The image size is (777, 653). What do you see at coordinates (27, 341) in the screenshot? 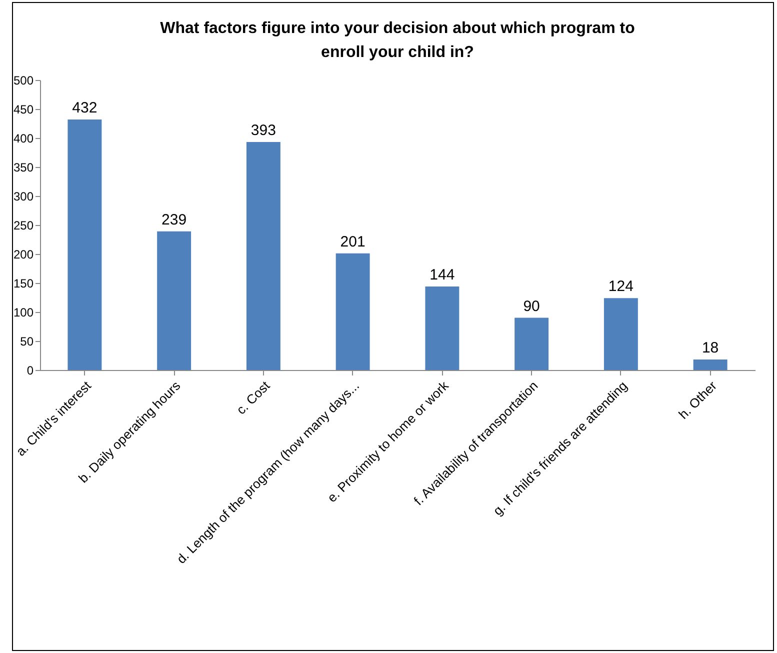
I see `y-tick-label: 50` at bounding box center [27, 341].